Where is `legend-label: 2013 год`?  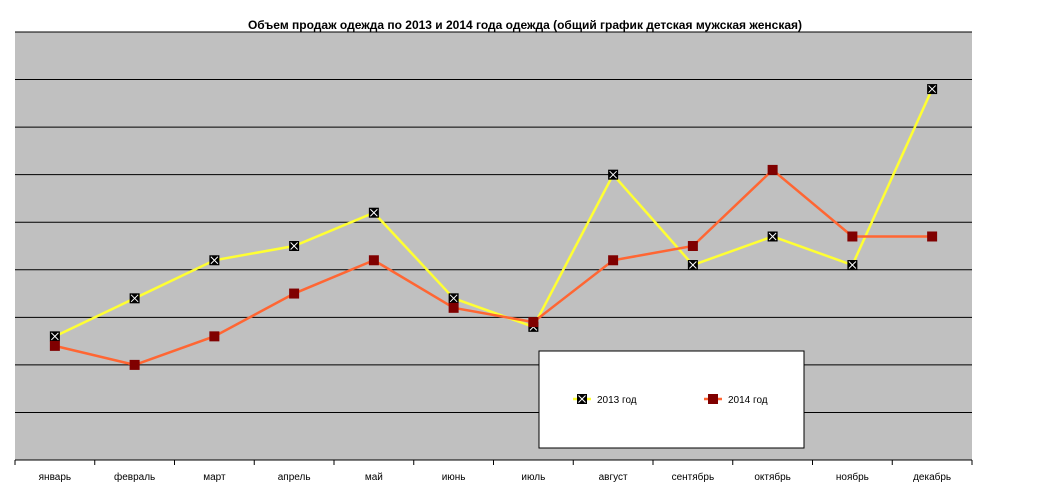
legend-label: 2013 год is located at coordinates (617, 400).